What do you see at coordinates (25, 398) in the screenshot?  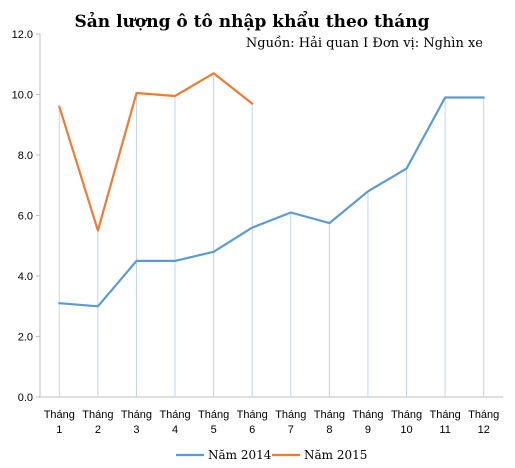 I see `y-tick-label: 0.0` at bounding box center [25, 398].